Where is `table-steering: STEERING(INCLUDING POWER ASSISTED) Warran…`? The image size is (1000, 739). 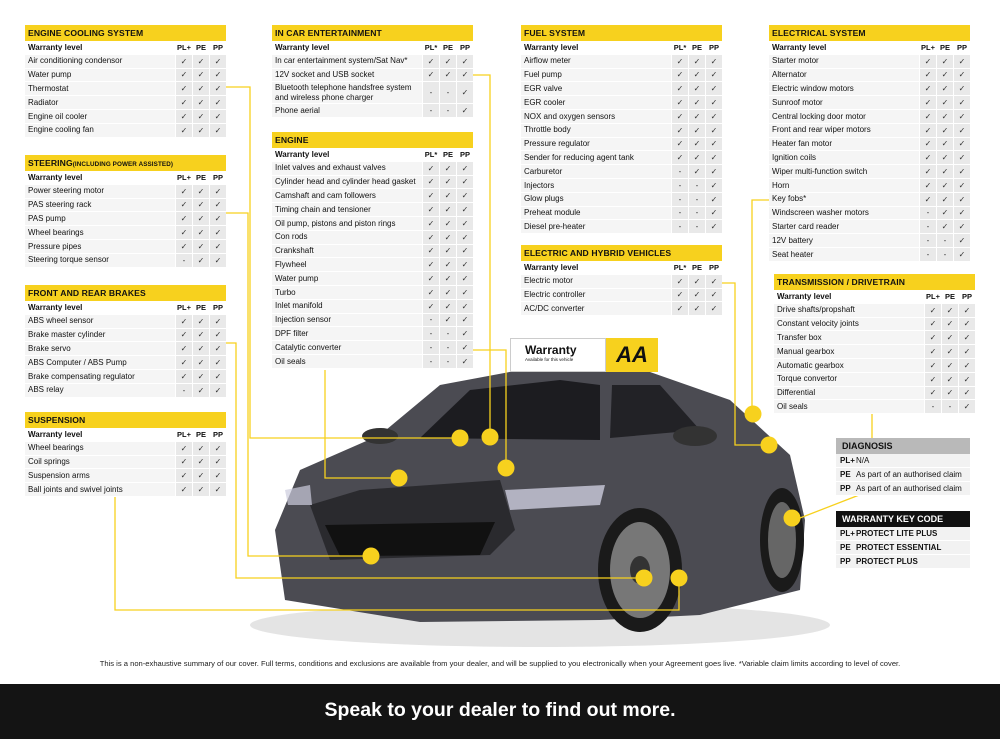 table-steering: STEERING(INCLUDING POWER ASSISTED) Warran… is located at coordinates (125, 211).